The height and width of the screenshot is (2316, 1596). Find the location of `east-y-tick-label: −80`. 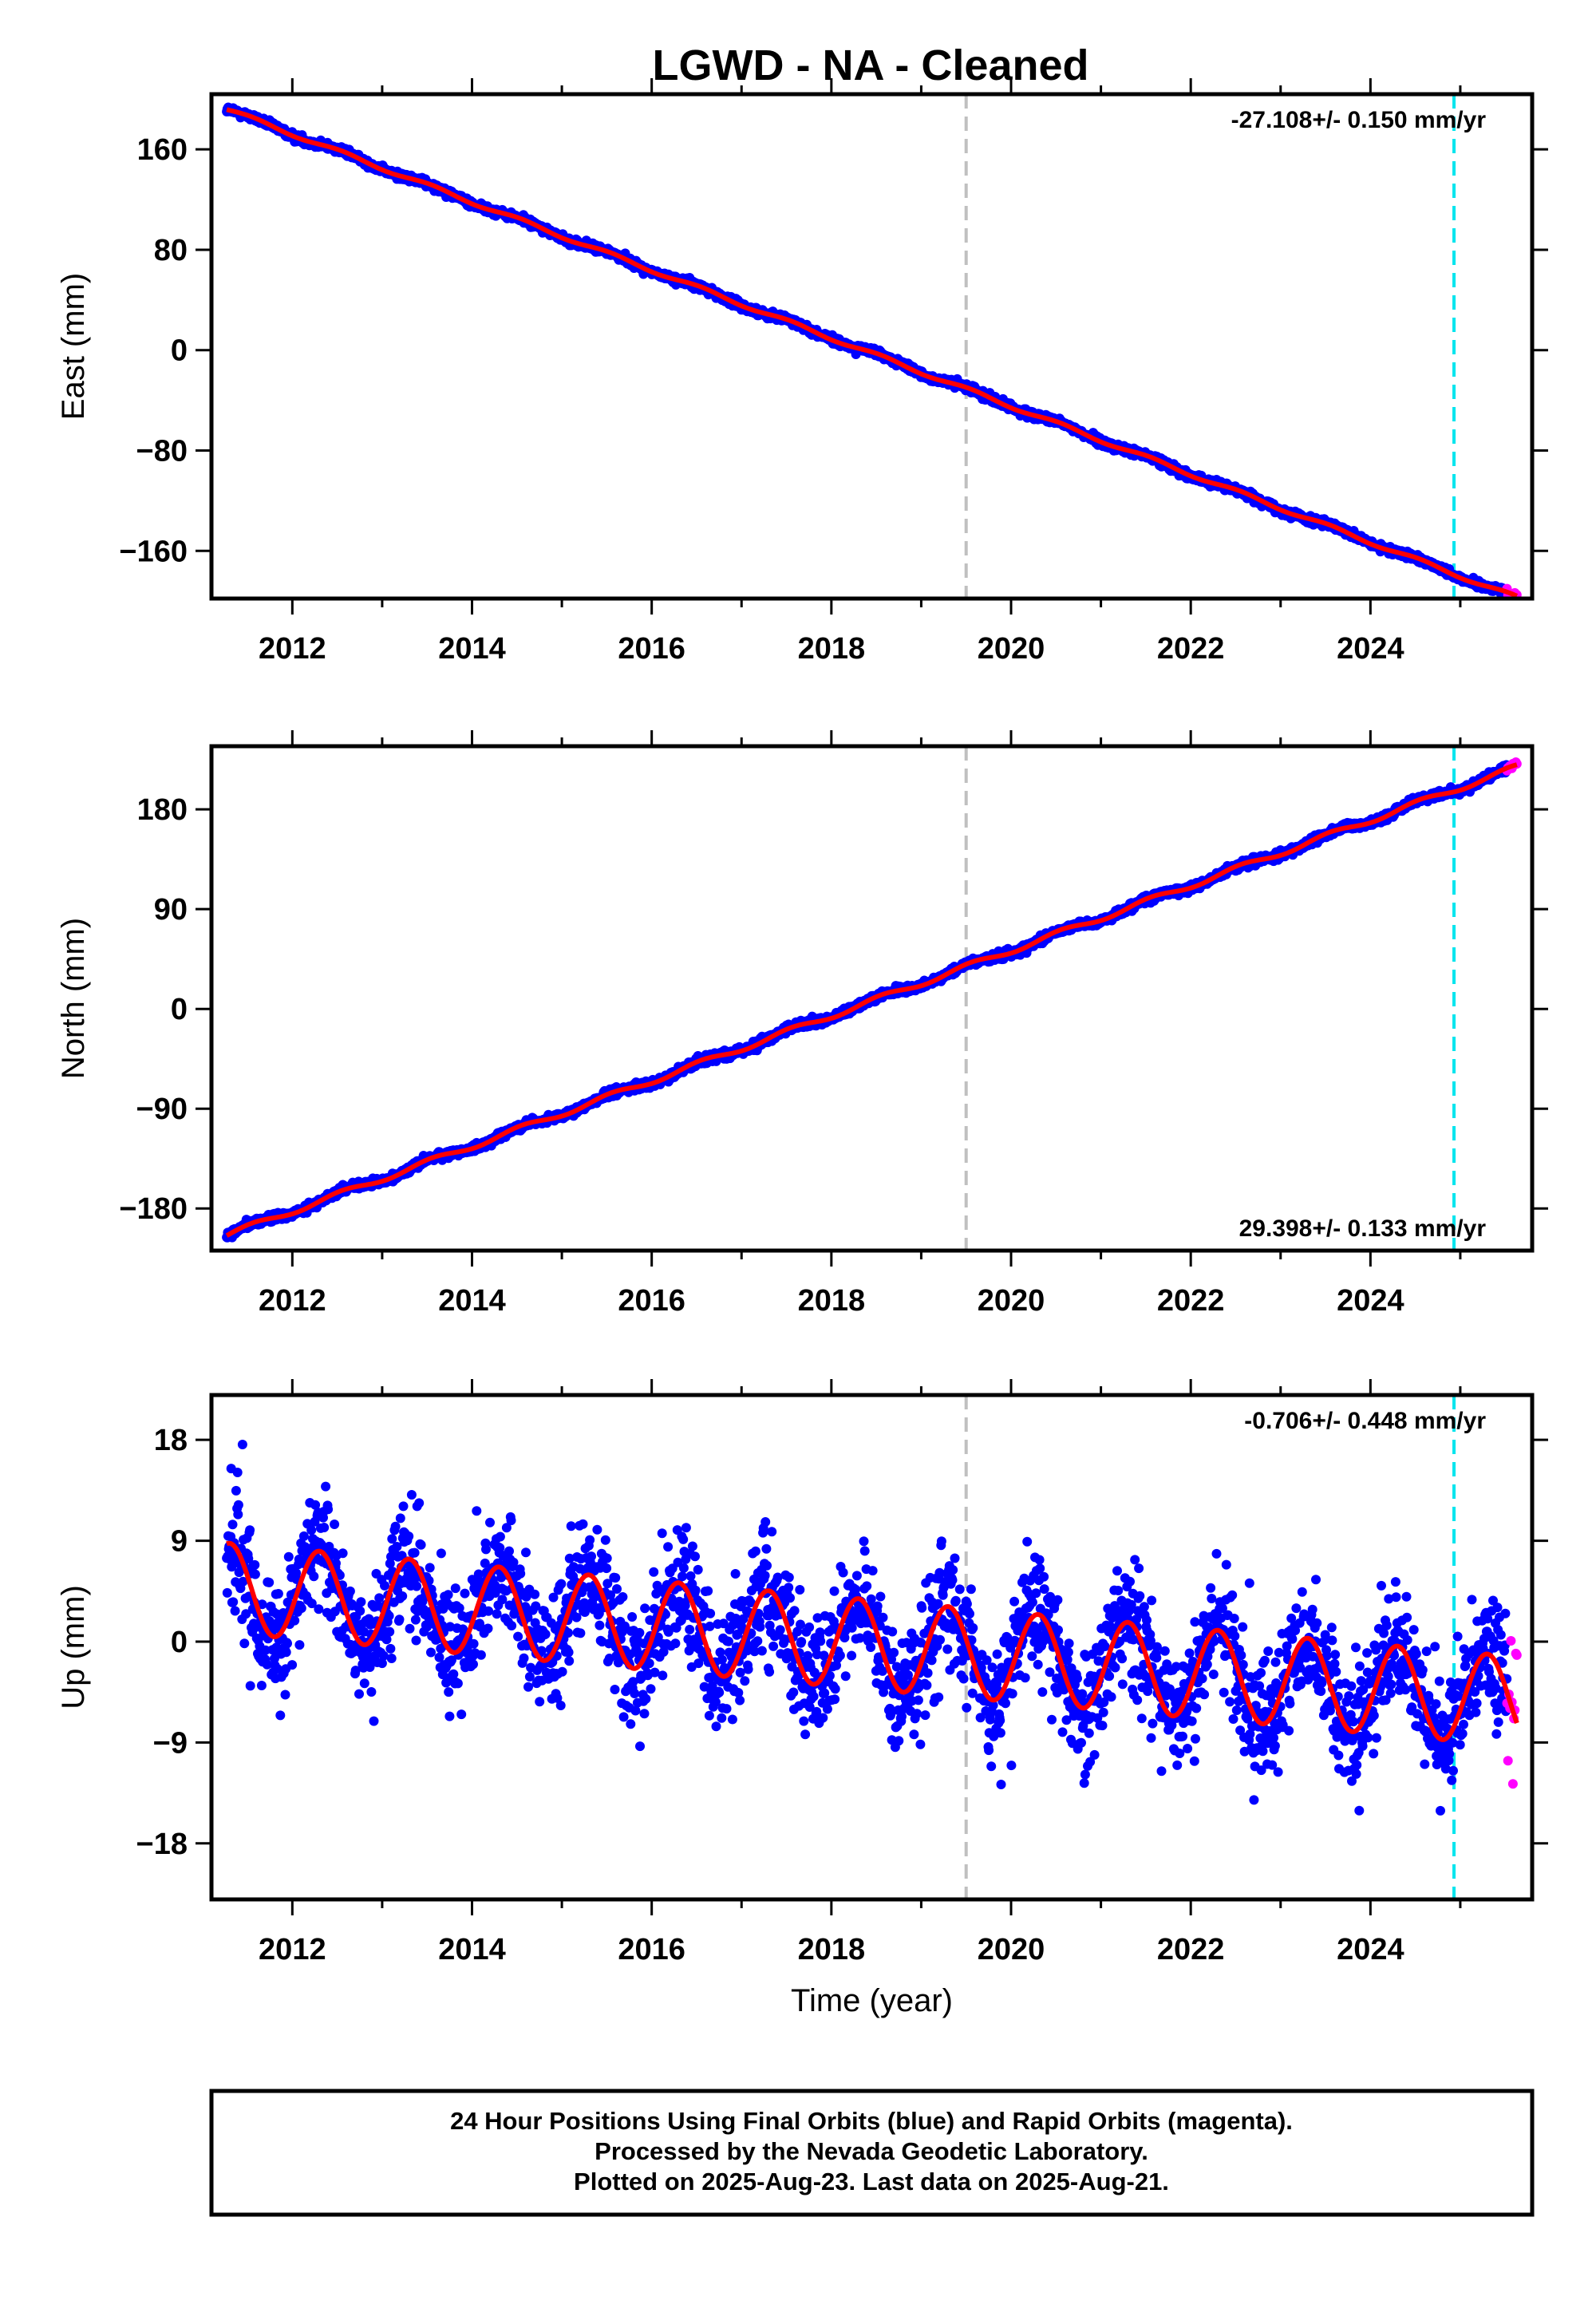

east-y-tick-label: −80 is located at coordinates (162, 451).